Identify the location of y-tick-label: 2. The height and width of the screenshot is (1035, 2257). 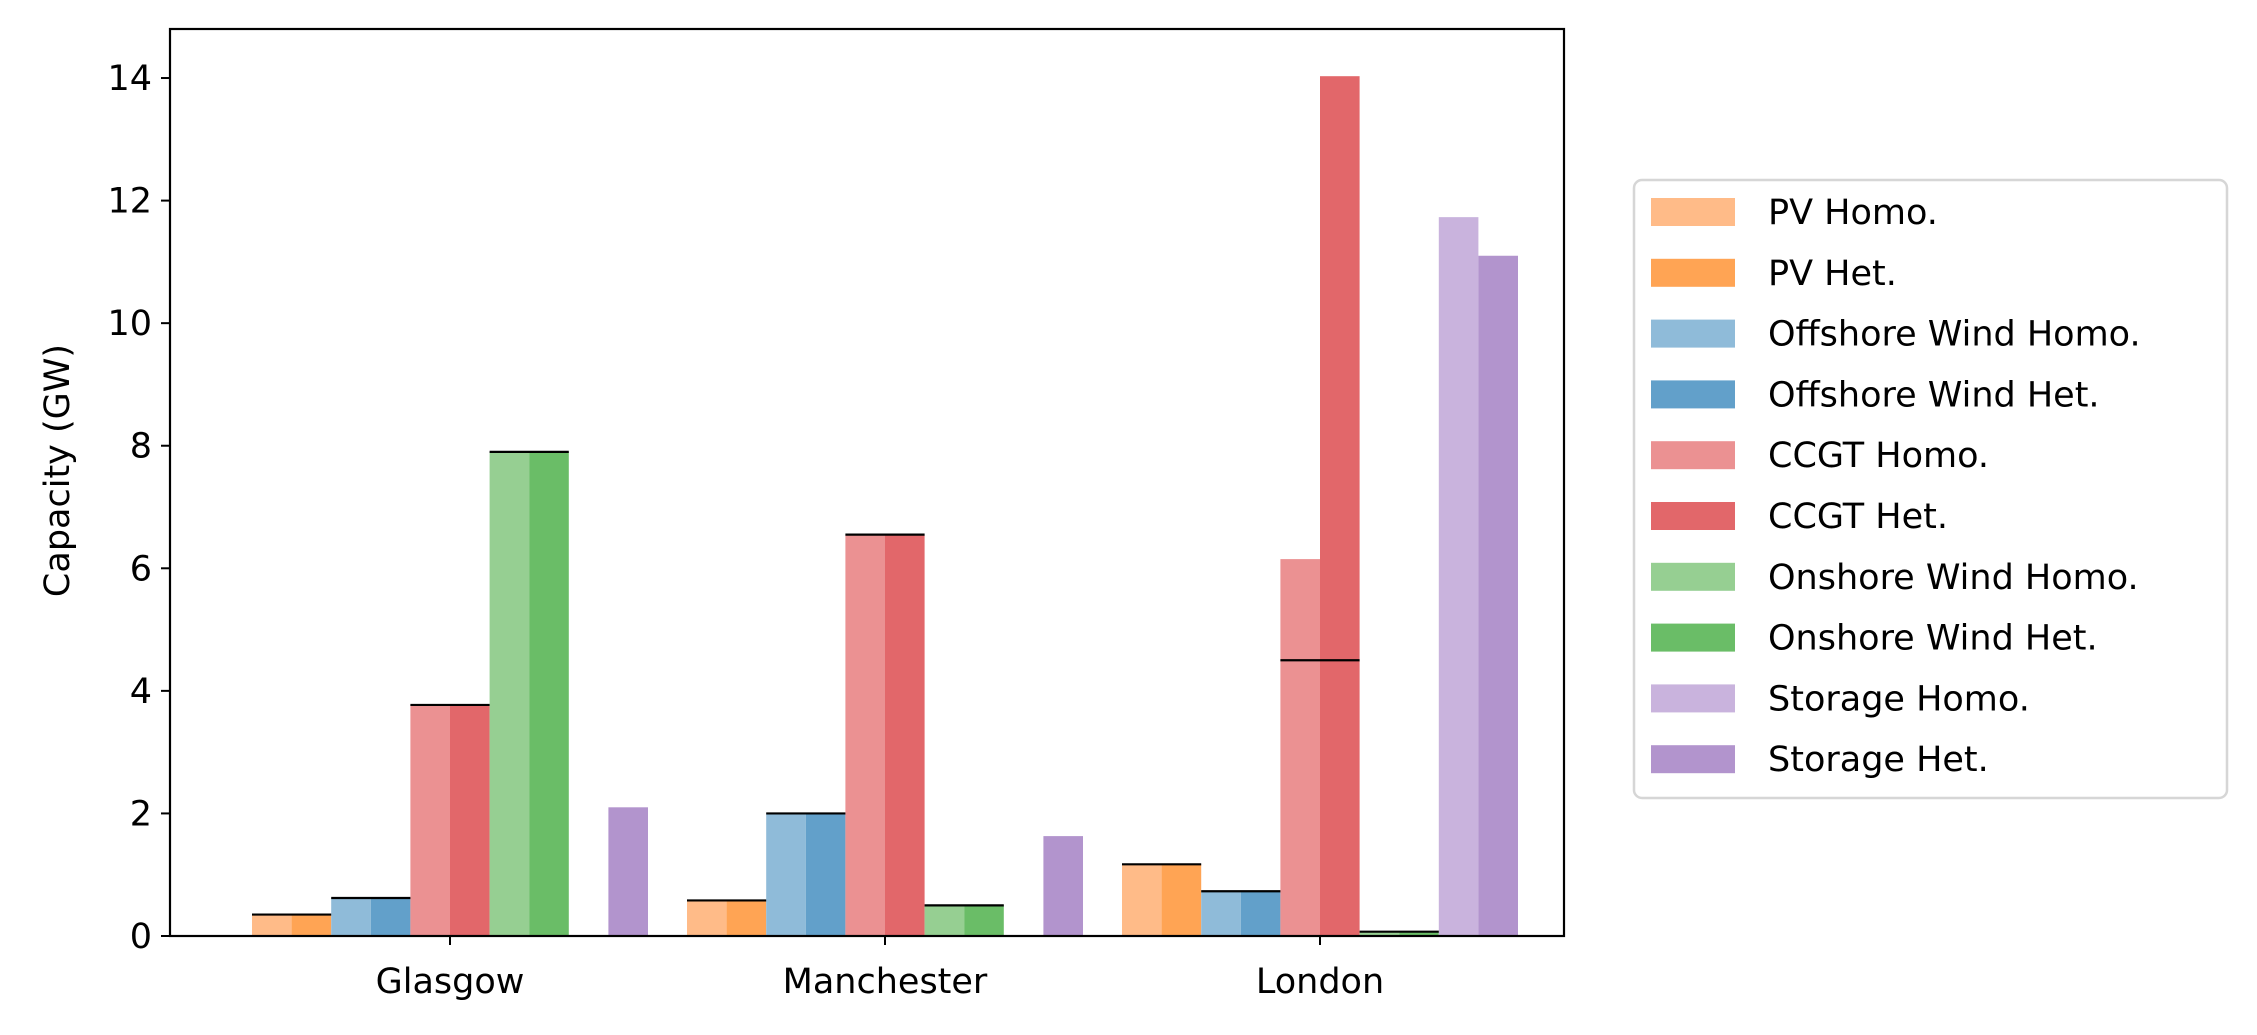
(141, 814).